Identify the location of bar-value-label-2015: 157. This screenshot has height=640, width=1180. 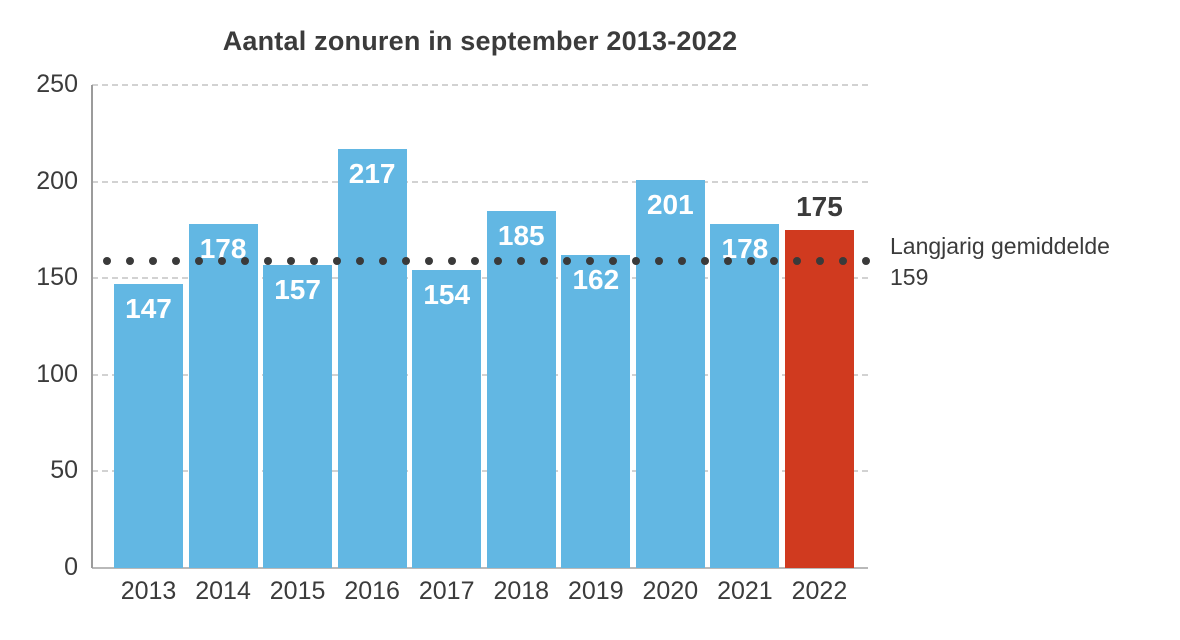
(297, 289).